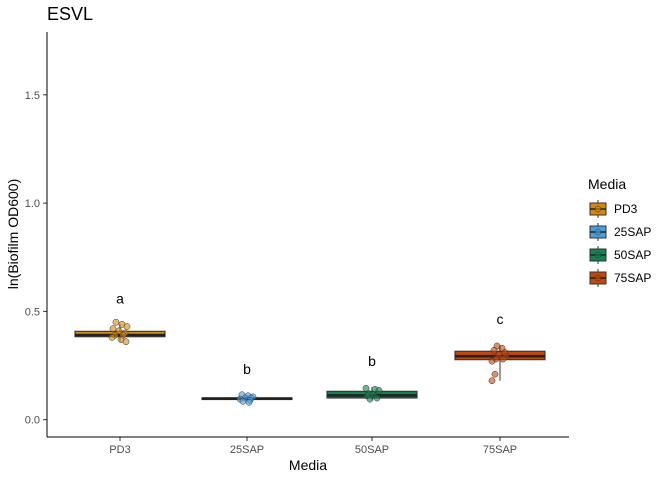 Image resolution: width=672 pixels, height=480 pixels. What do you see at coordinates (120, 298) in the screenshot?
I see `significance-label: a` at bounding box center [120, 298].